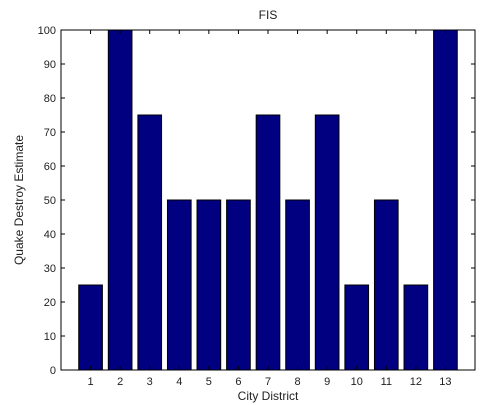 The image size is (484, 405). I want to click on x-tick-label: 4, so click(179, 382).